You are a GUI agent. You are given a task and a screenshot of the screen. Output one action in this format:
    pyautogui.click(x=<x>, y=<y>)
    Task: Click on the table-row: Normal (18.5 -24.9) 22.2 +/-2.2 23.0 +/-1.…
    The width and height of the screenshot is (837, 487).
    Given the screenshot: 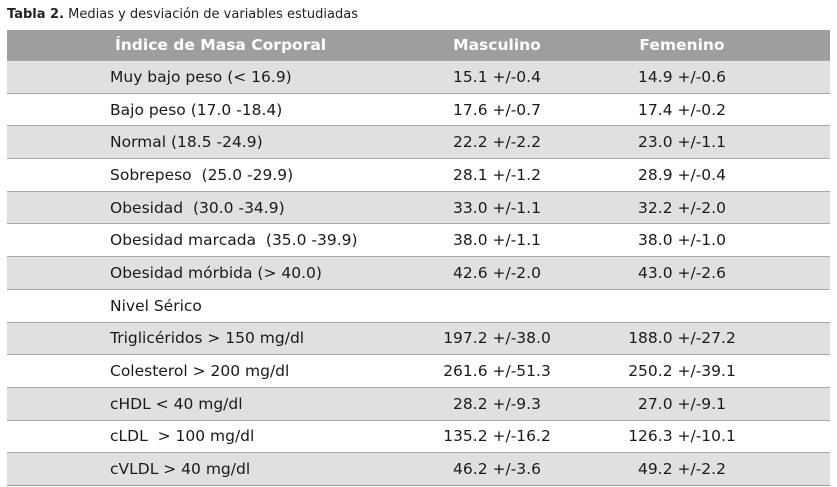 What is the action you would take?
    pyautogui.click(x=418, y=142)
    